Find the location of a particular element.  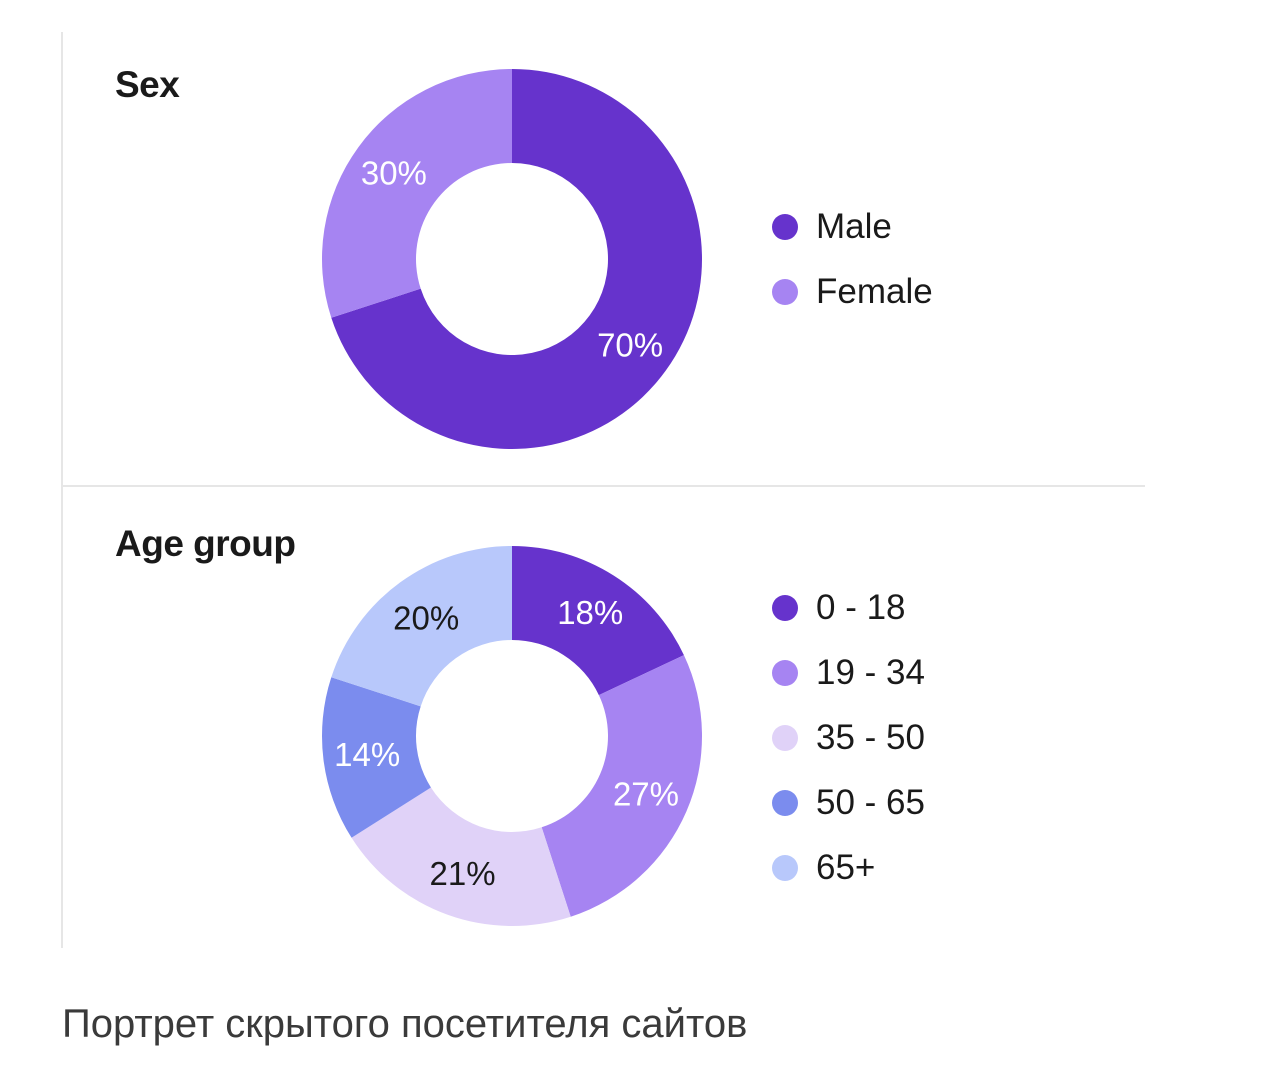

sex-donut-chart: 70% 30% is located at coordinates (512, 259).